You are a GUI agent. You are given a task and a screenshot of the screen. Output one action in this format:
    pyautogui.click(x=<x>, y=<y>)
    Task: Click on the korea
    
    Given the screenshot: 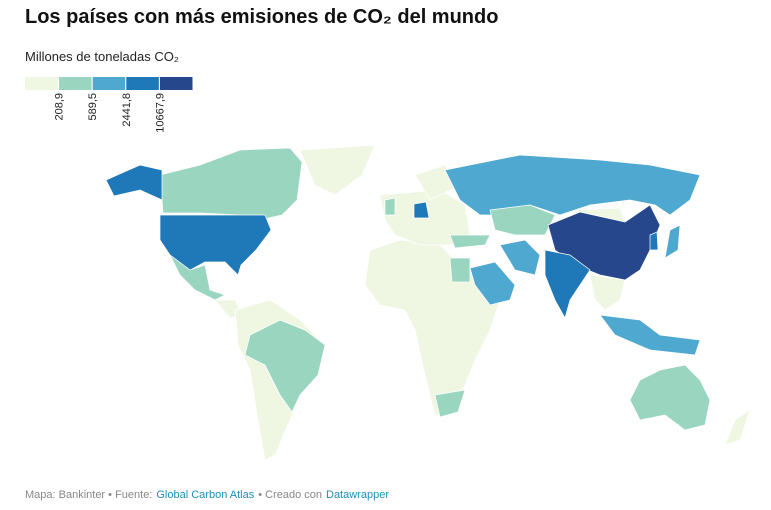 What is the action you would take?
    pyautogui.click(x=654, y=241)
    